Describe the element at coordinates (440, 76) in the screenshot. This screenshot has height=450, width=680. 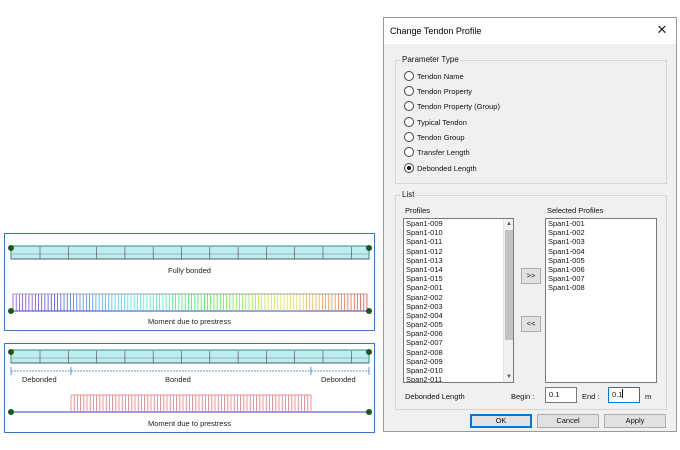
I see `radio-label: Tendon Name` at that location.